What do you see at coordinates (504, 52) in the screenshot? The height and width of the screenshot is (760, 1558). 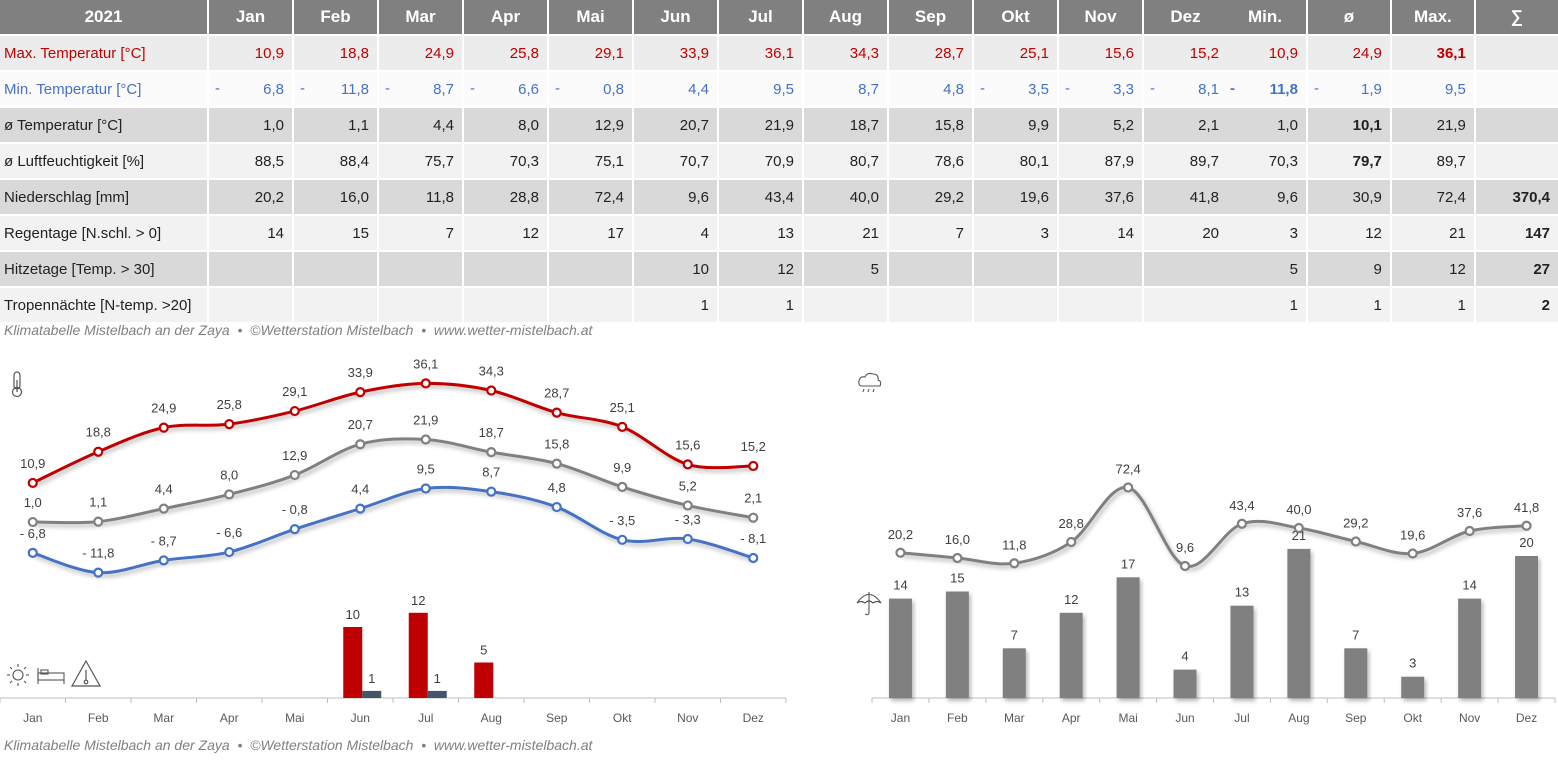 I see `table-cell: 25,8` at bounding box center [504, 52].